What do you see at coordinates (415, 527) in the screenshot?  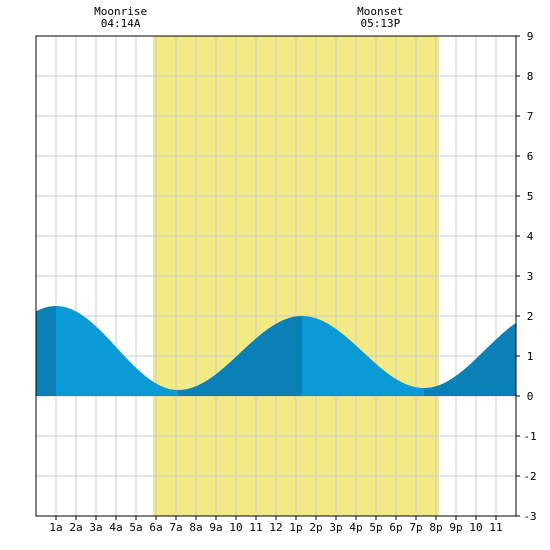 I see `x-tick-label: 7p` at bounding box center [415, 527].